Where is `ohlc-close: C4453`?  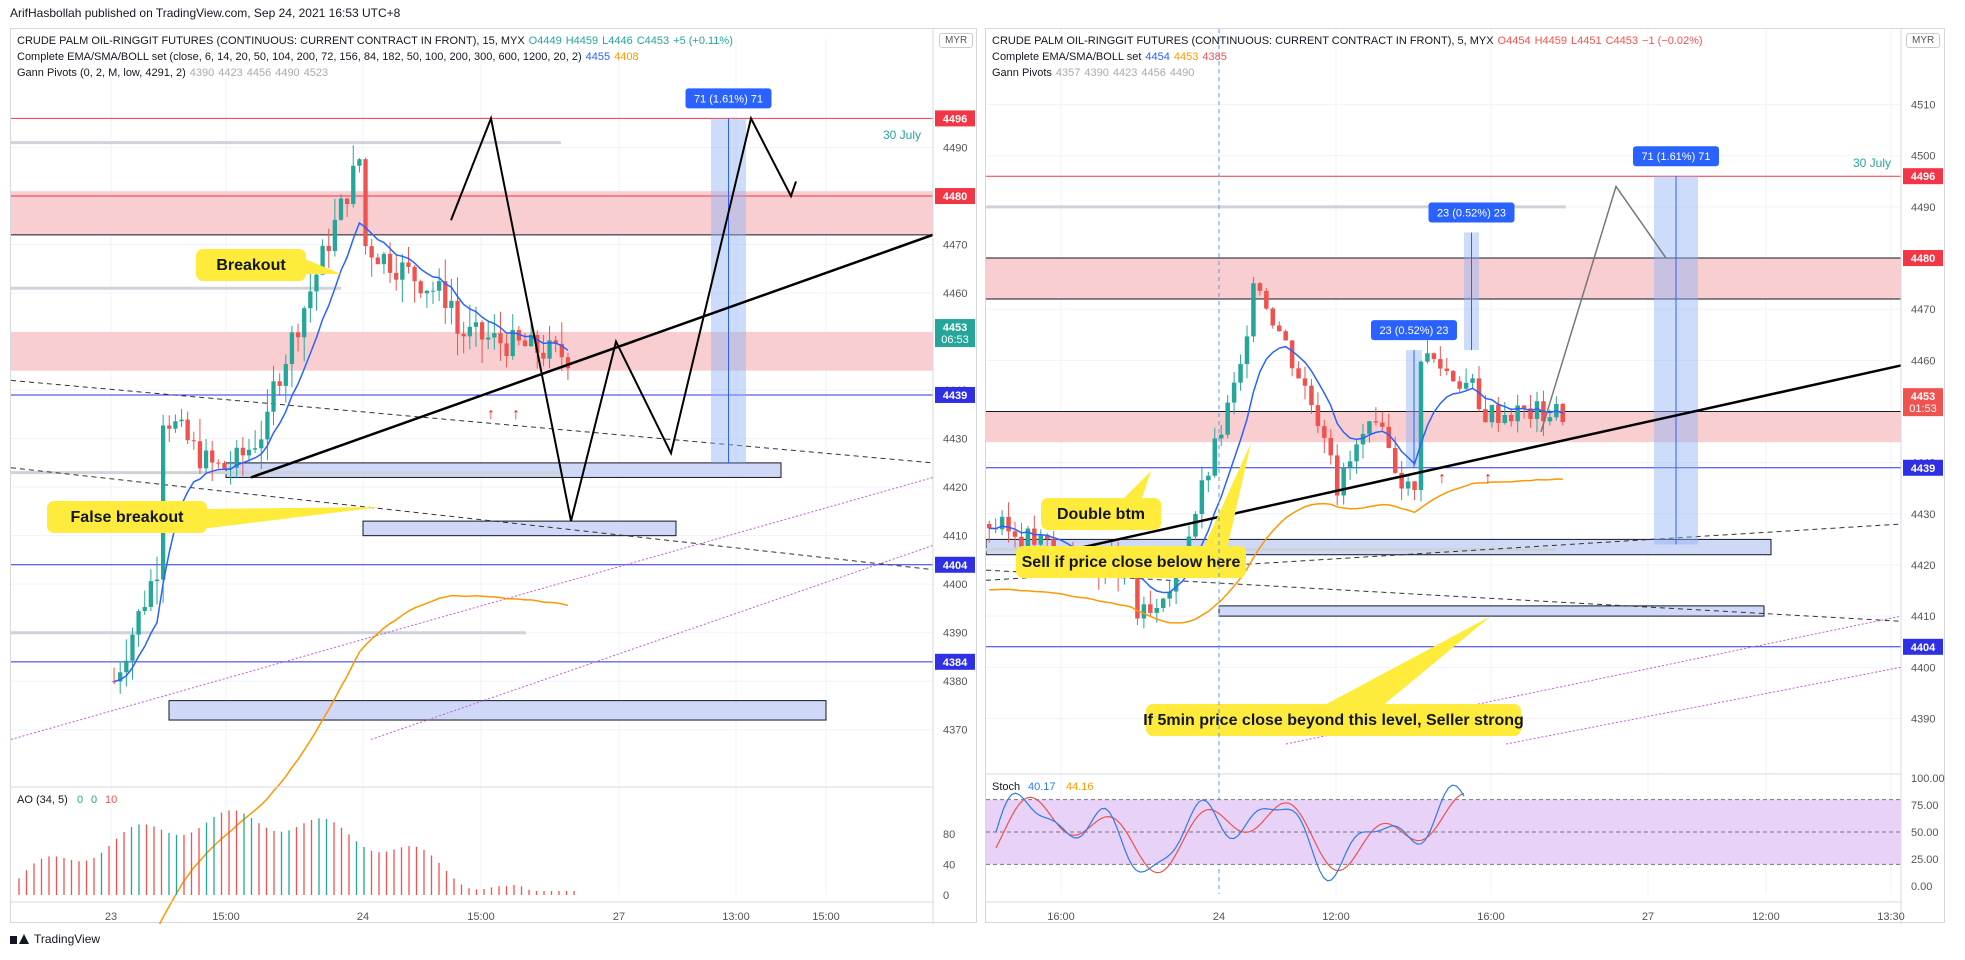 ohlc-close: C4453 is located at coordinates (1622, 41).